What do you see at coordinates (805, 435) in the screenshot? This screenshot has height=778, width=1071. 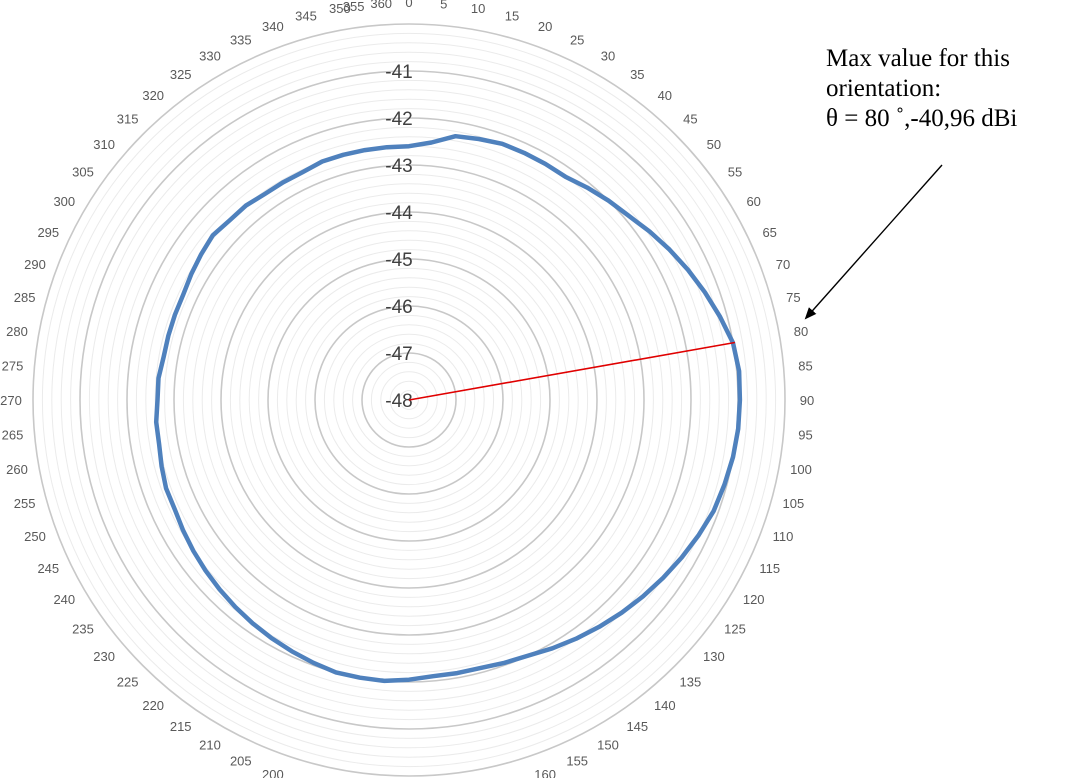 I see `angle-tick-label: 95` at bounding box center [805, 435].